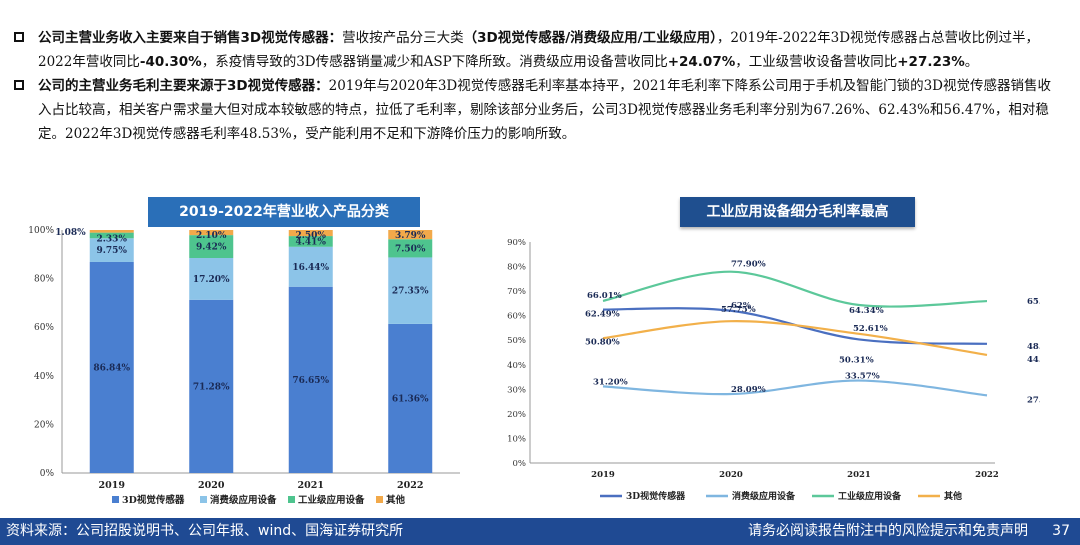 Image resolution: width=1080 pixels, height=545 pixels. Describe the element at coordinates (1033, 360) in the screenshot. I see `line-data-label: 44.00%` at that location.